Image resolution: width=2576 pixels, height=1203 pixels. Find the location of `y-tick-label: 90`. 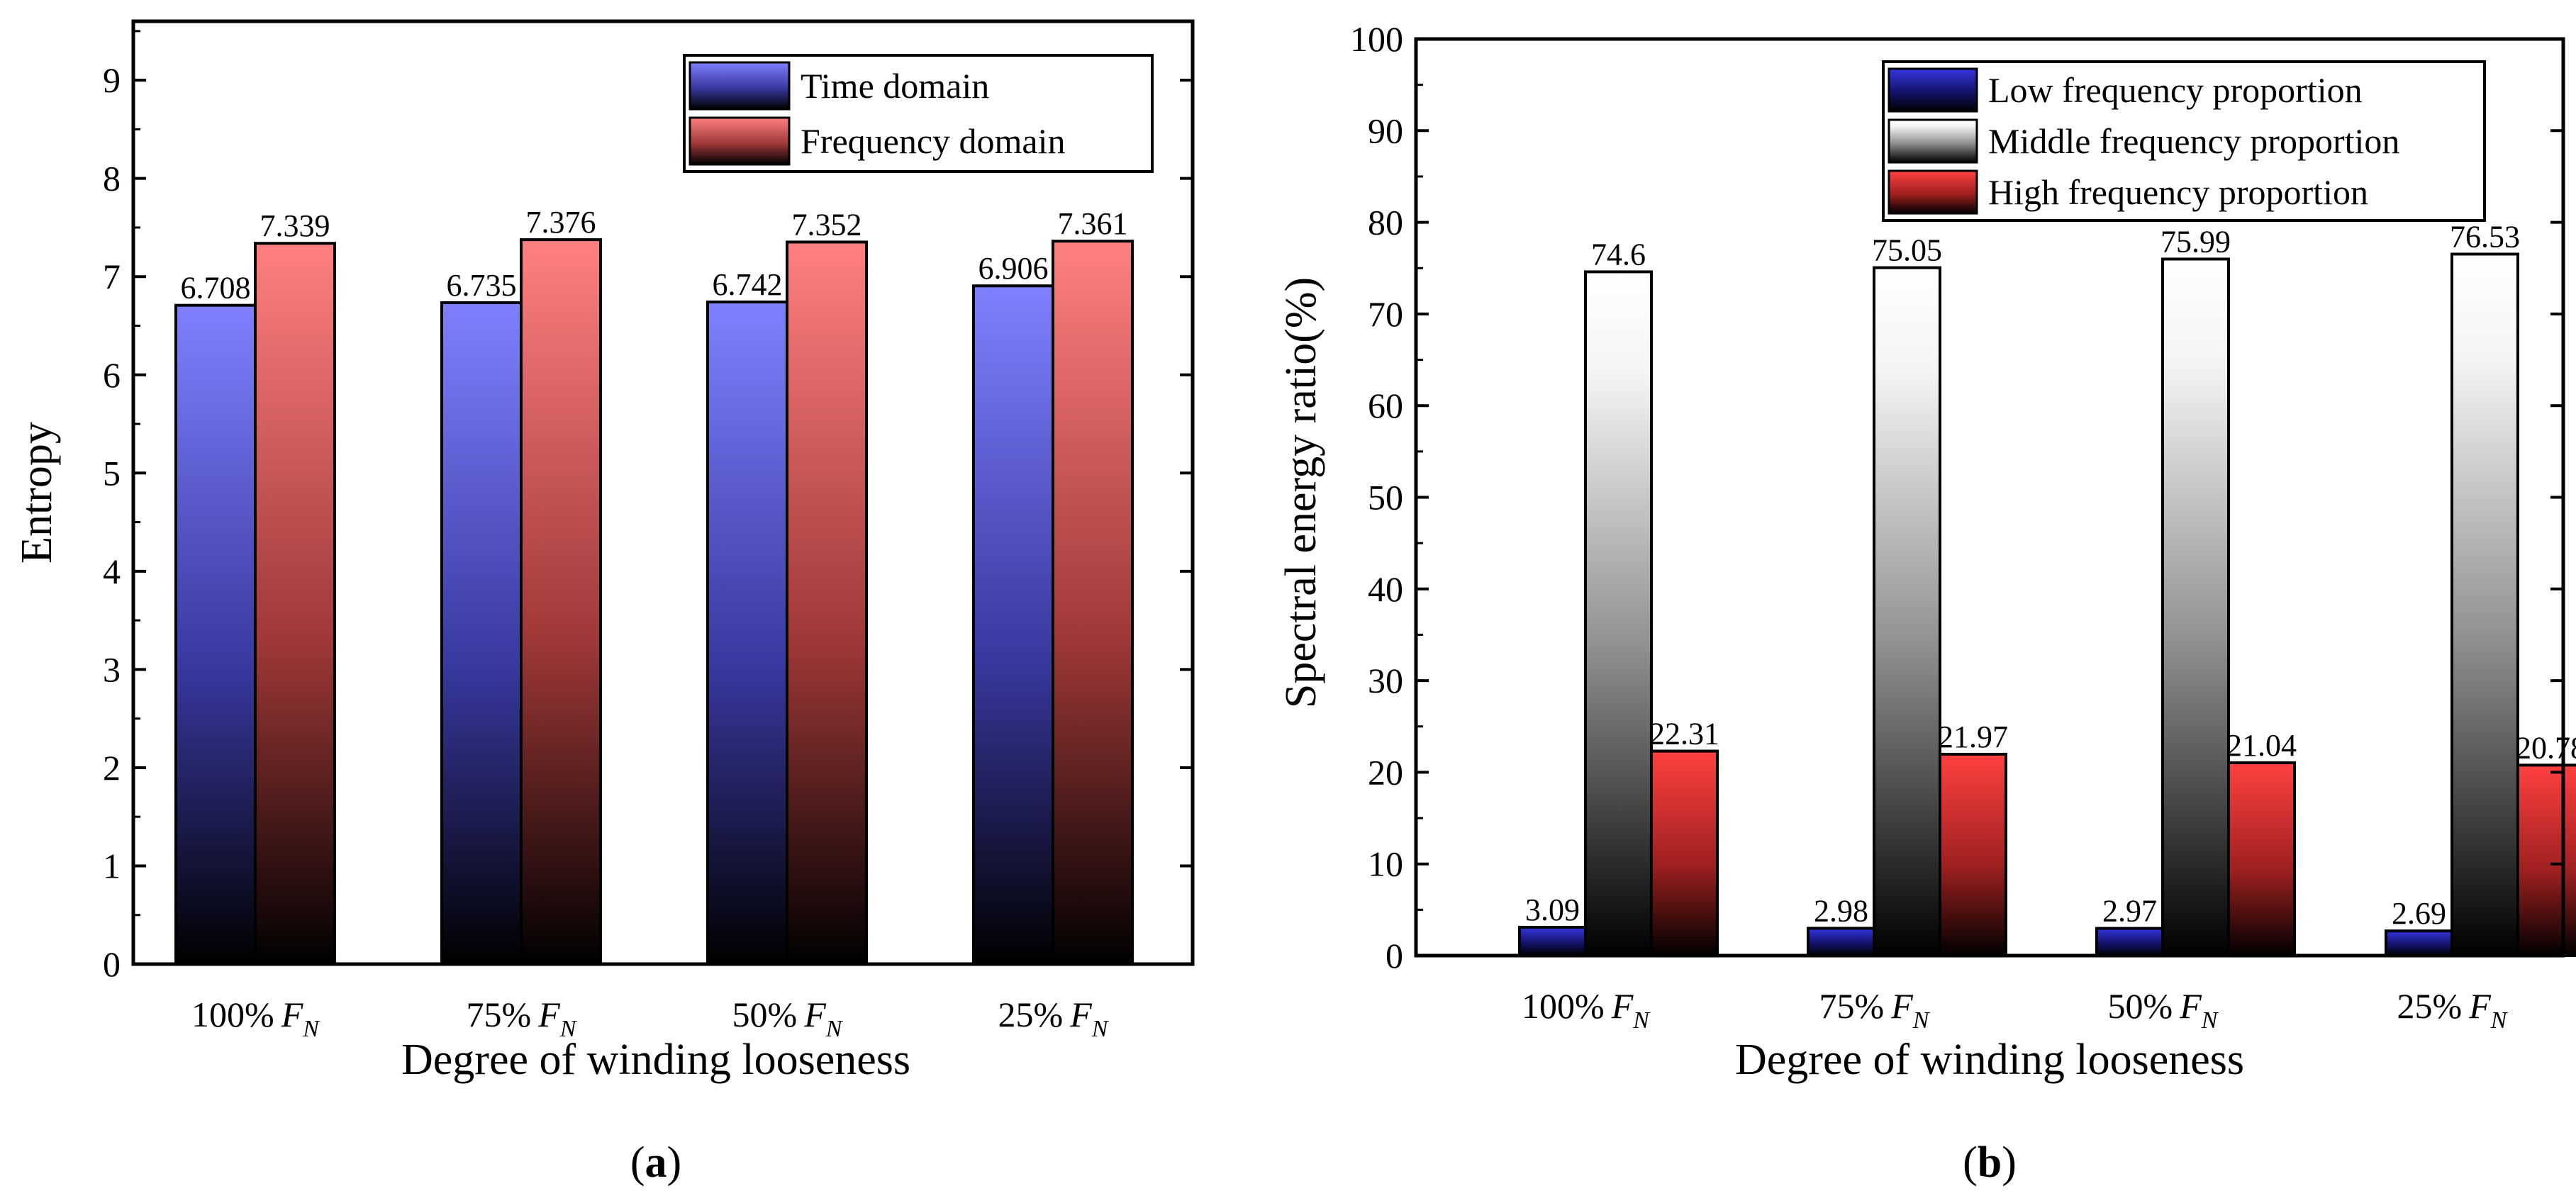

y-tick-label: 90 is located at coordinates (1385, 130).